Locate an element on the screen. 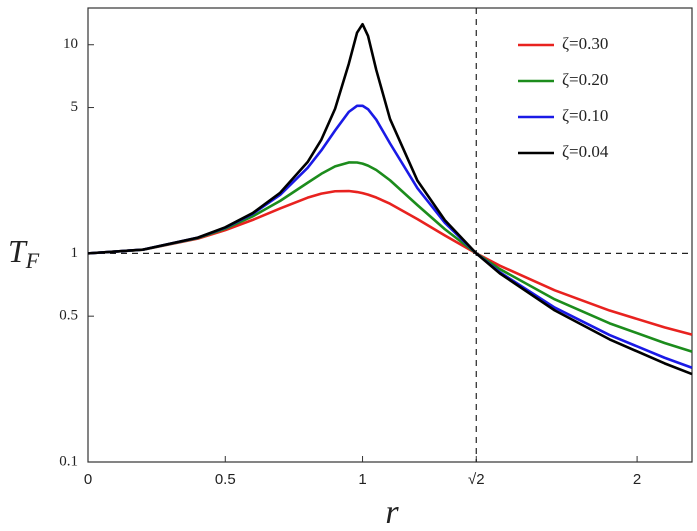 This screenshot has width=697, height=531. y-axis-label: TF is located at coordinates (24, 253).